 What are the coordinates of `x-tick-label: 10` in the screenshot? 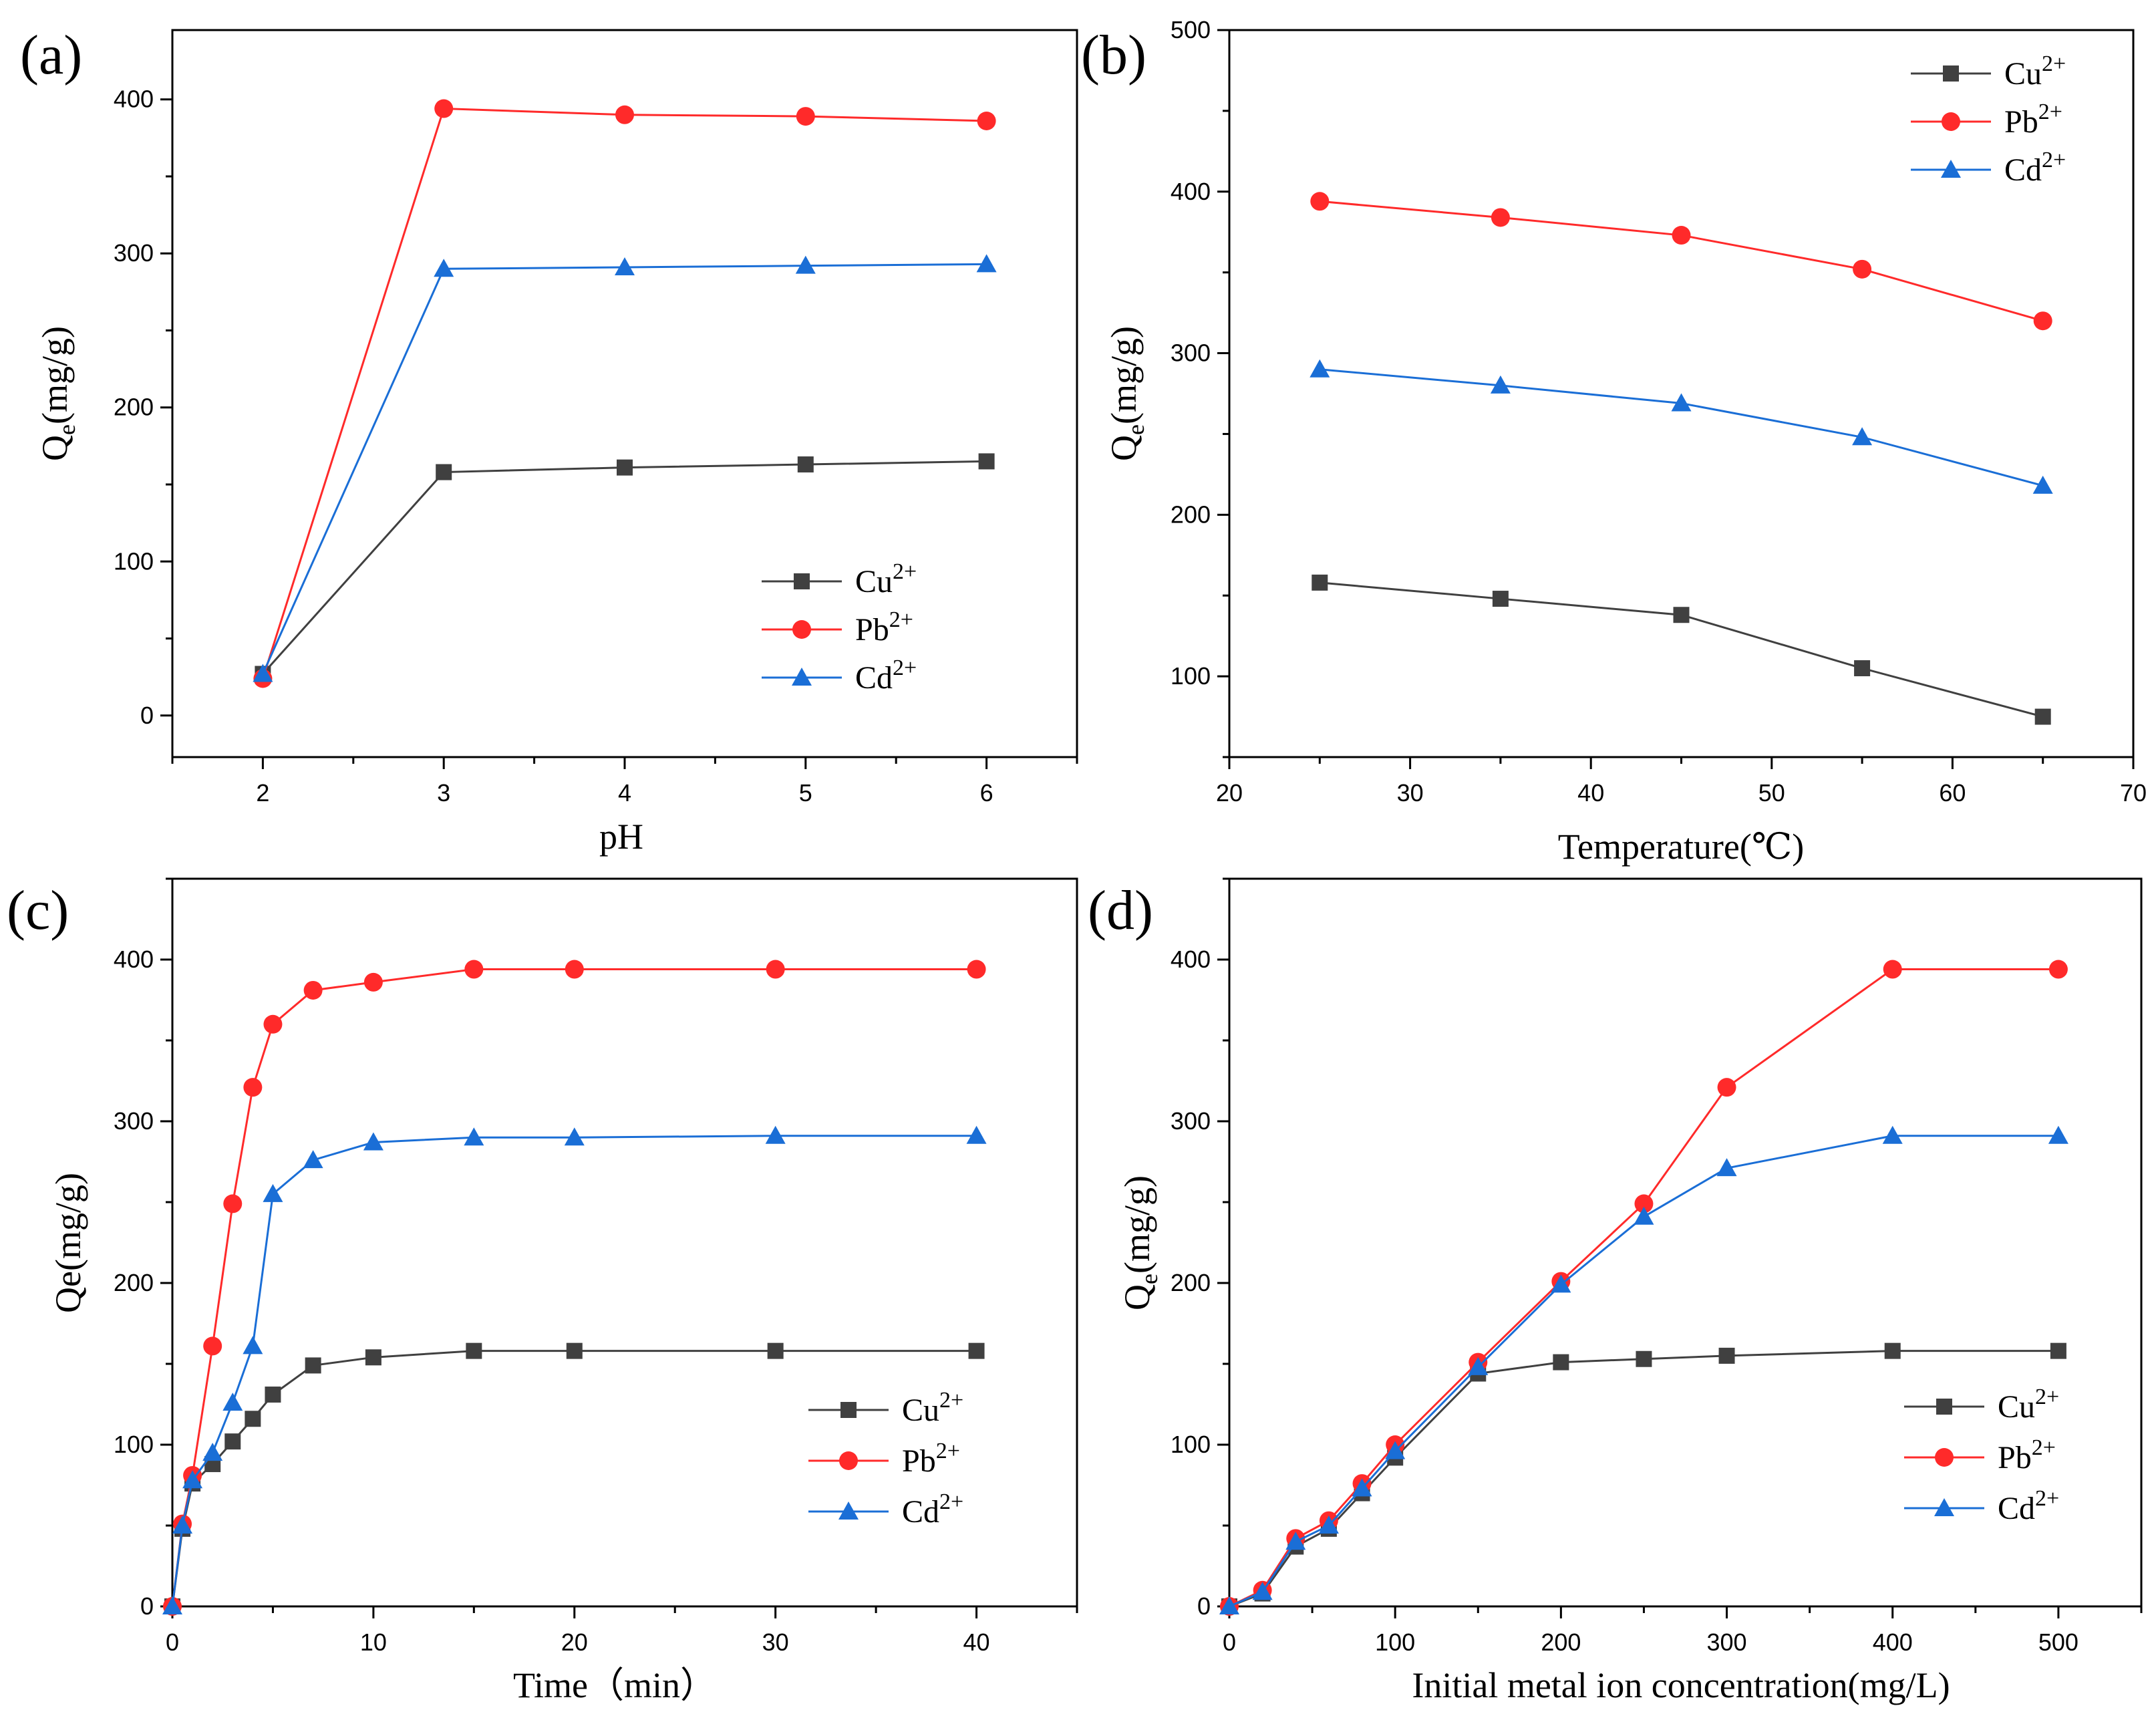 It's located at (373, 1642).